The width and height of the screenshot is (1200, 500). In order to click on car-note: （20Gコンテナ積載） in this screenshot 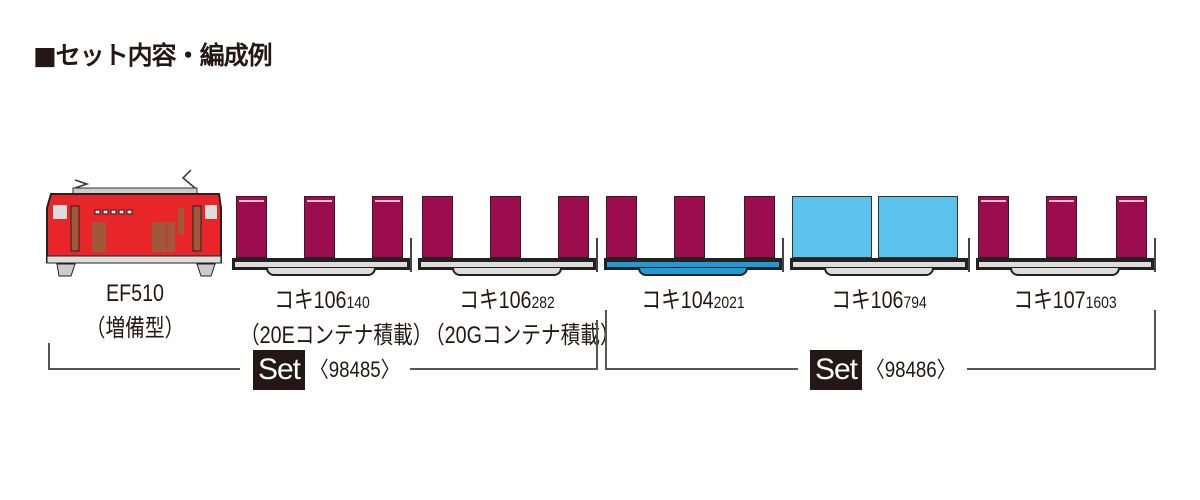, I will do `click(522, 335)`.